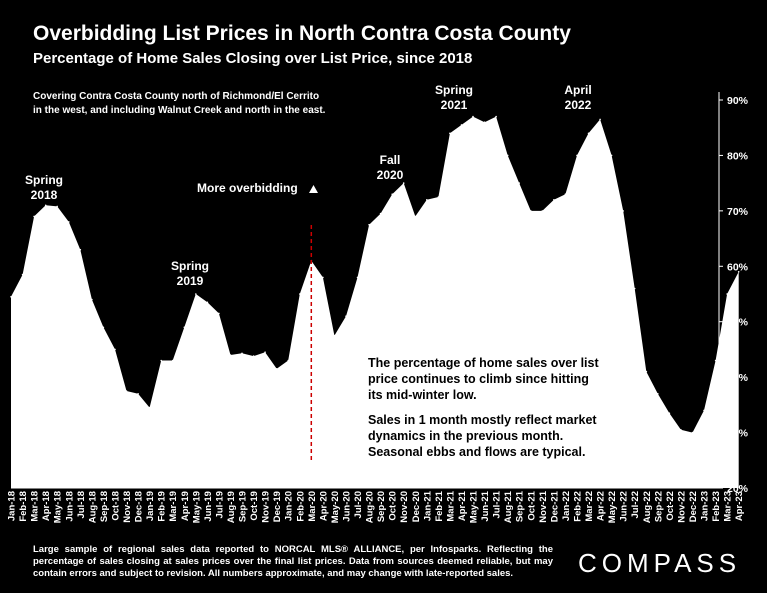 This screenshot has width=767, height=593. I want to click on x-tick-label: Oct-19, so click(254, 506).